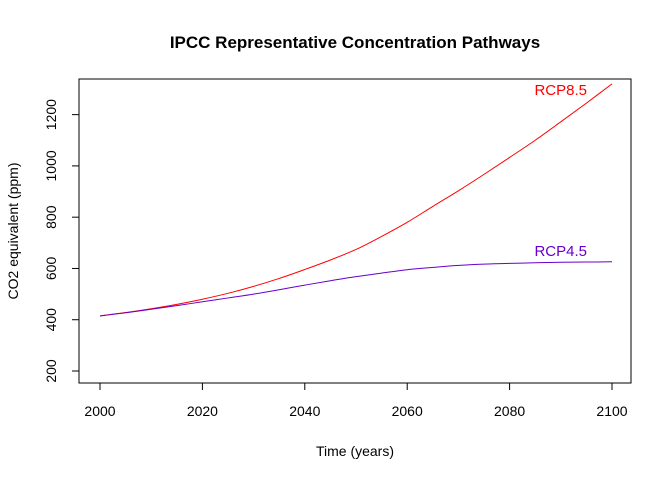 The image size is (672, 480). What do you see at coordinates (304, 411) in the screenshot?
I see `x-tick-label: 2040` at bounding box center [304, 411].